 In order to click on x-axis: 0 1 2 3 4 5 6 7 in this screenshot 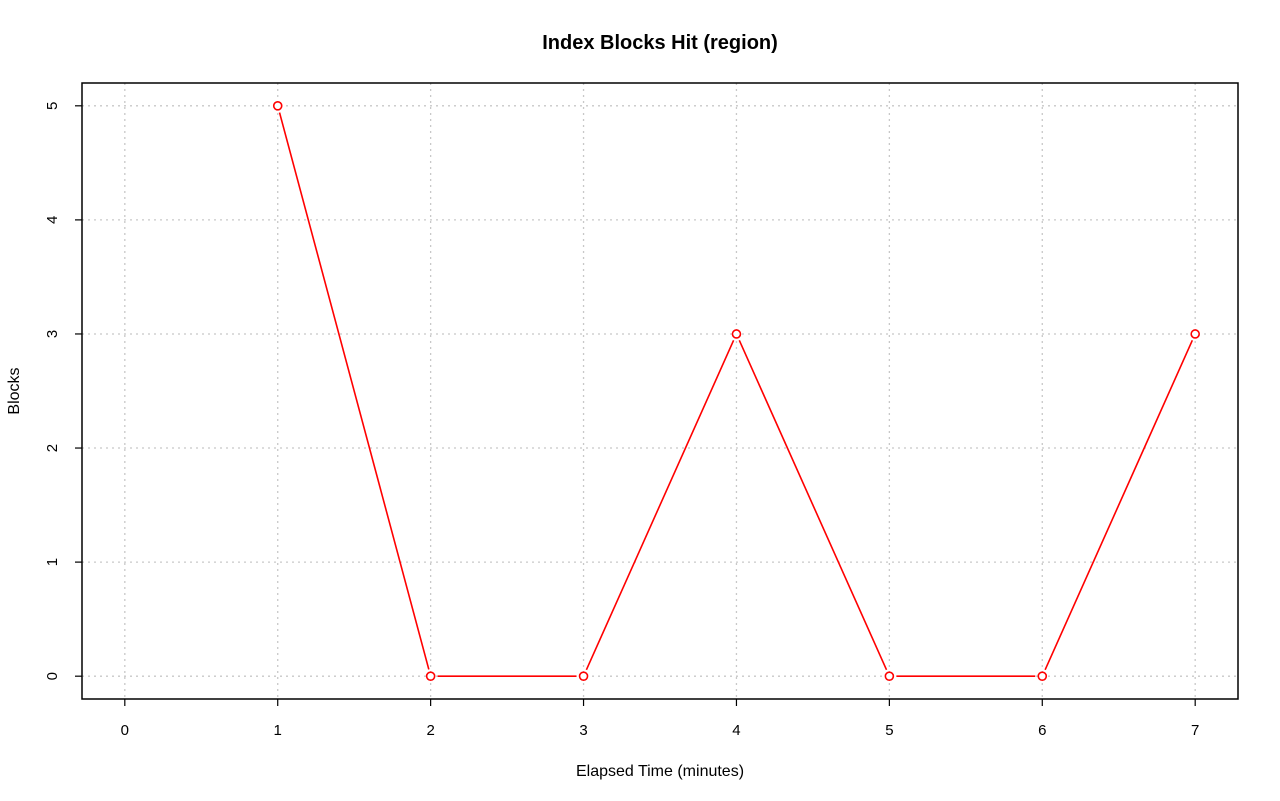, I will do `click(660, 719)`.